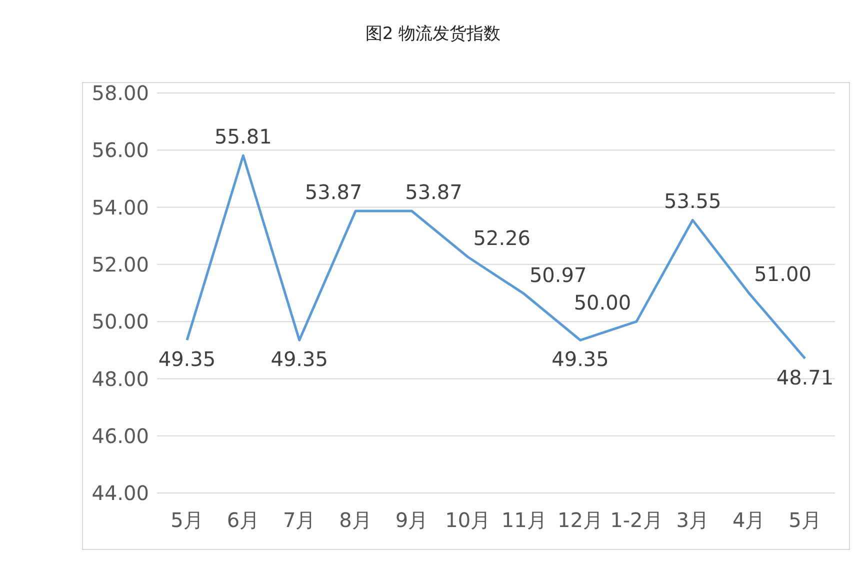 The height and width of the screenshot is (565, 866). What do you see at coordinates (243, 136) in the screenshot?
I see `data-label: 55.81` at bounding box center [243, 136].